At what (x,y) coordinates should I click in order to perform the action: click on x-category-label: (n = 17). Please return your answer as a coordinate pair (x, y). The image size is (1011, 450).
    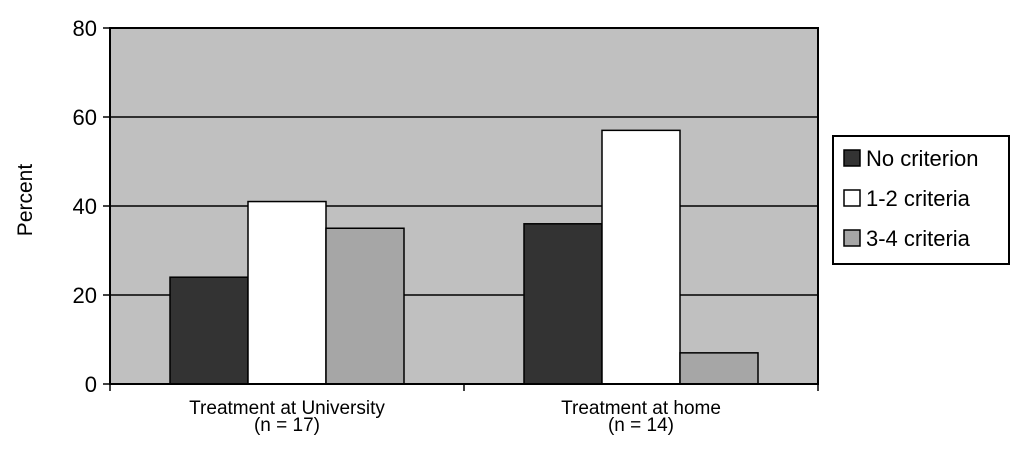
    Looking at the image, I should click on (287, 425).